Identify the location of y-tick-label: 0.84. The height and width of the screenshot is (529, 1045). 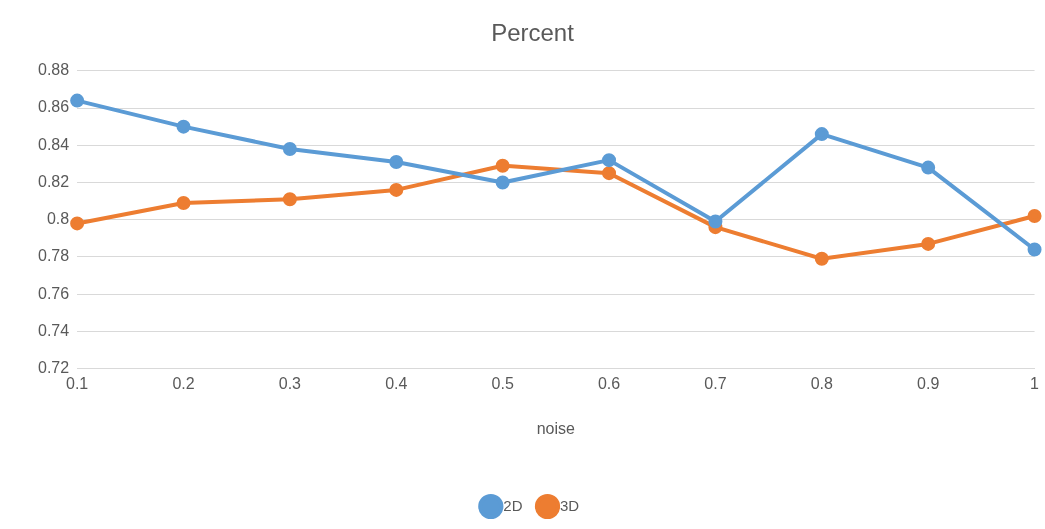
(54, 144).